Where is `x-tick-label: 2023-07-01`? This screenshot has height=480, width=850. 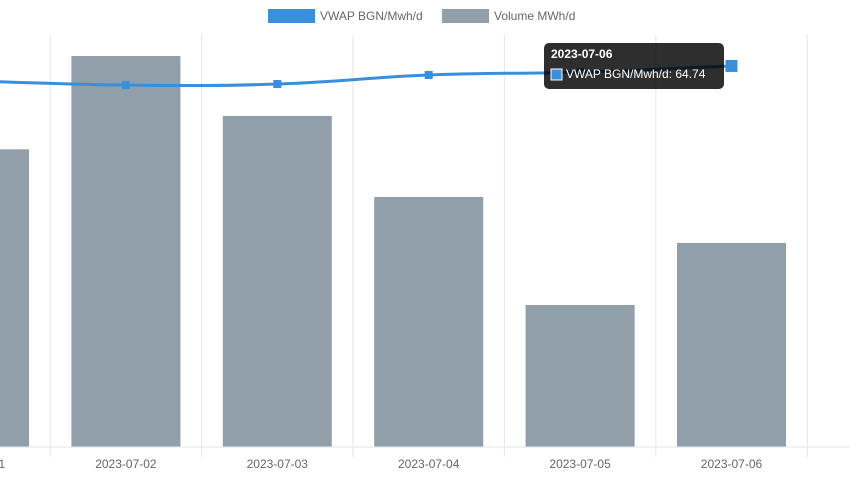 x-tick-label: 2023-07-01 is located at coordinates (3, 464).